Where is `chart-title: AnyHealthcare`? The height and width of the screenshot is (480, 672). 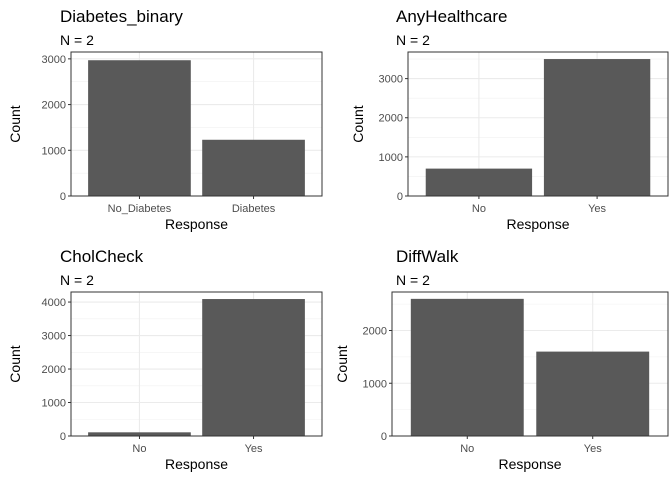 chart-title: AnyHealthcare is located at coordinates (452, 16).